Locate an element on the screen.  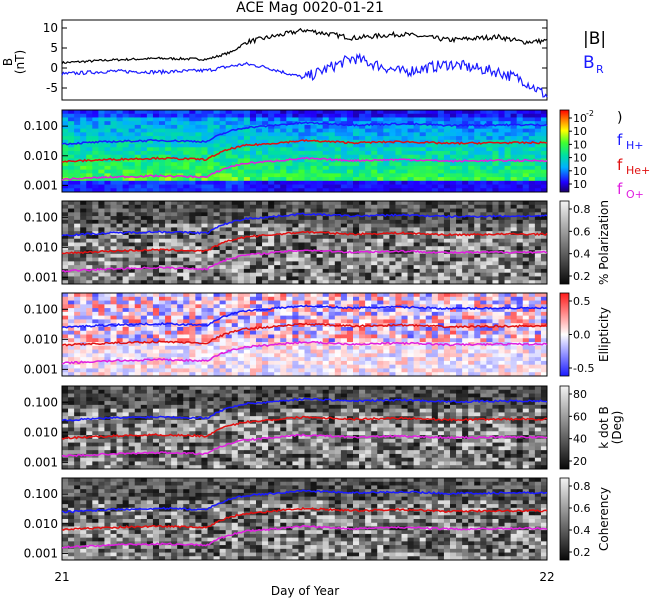
ellipticity-colorbar-label: 0.0 is located at coordinates (582, 335).